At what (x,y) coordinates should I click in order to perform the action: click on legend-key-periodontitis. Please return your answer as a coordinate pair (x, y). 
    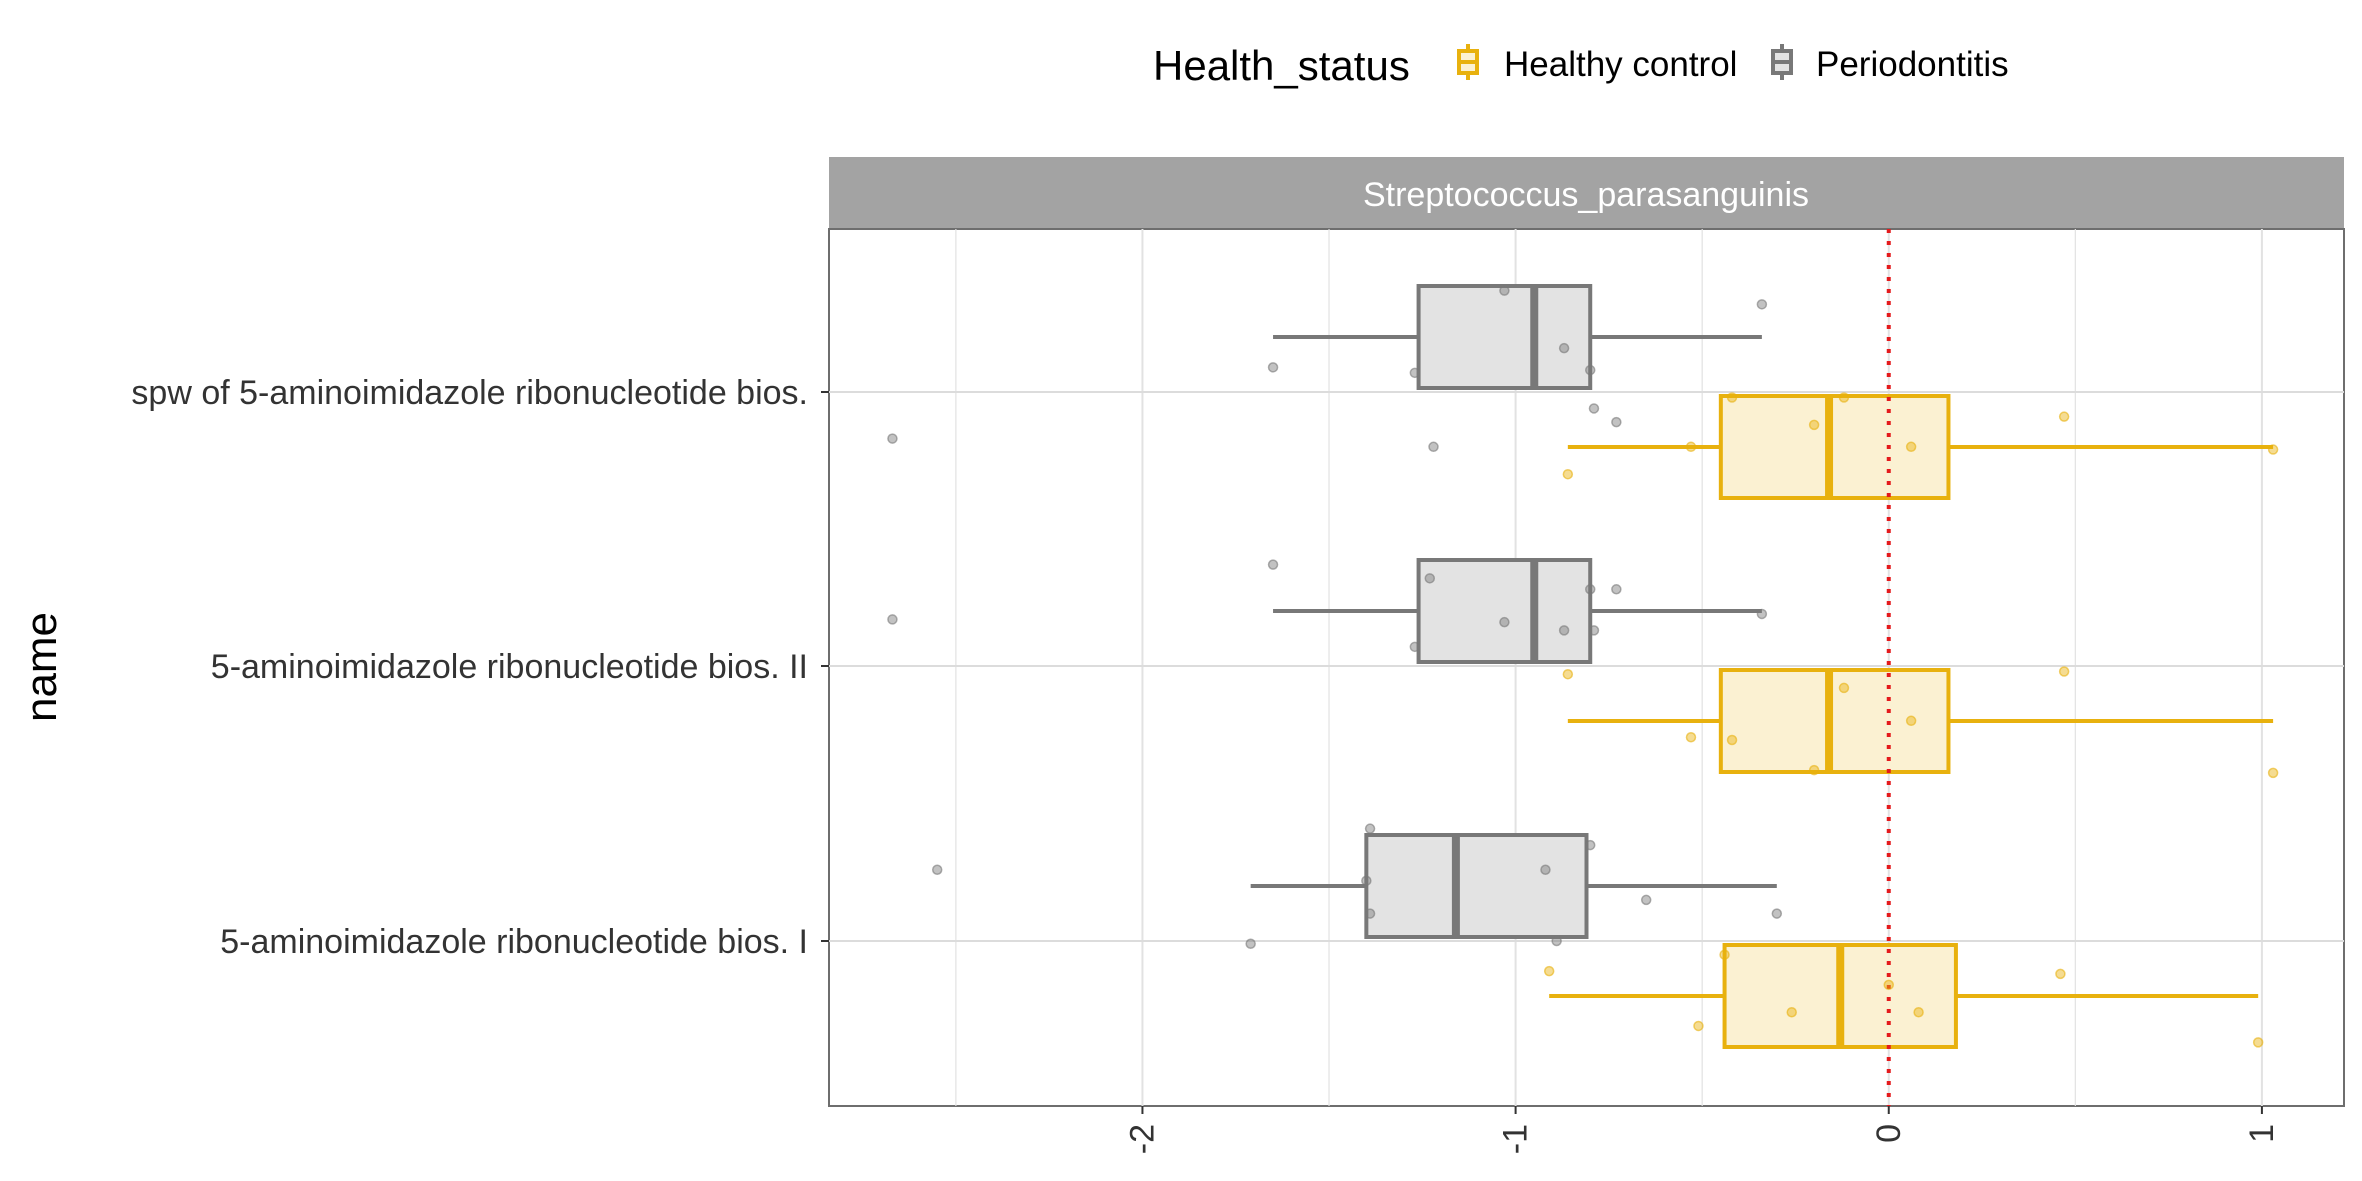
    Looking at the image, I should click on (1782, 62).